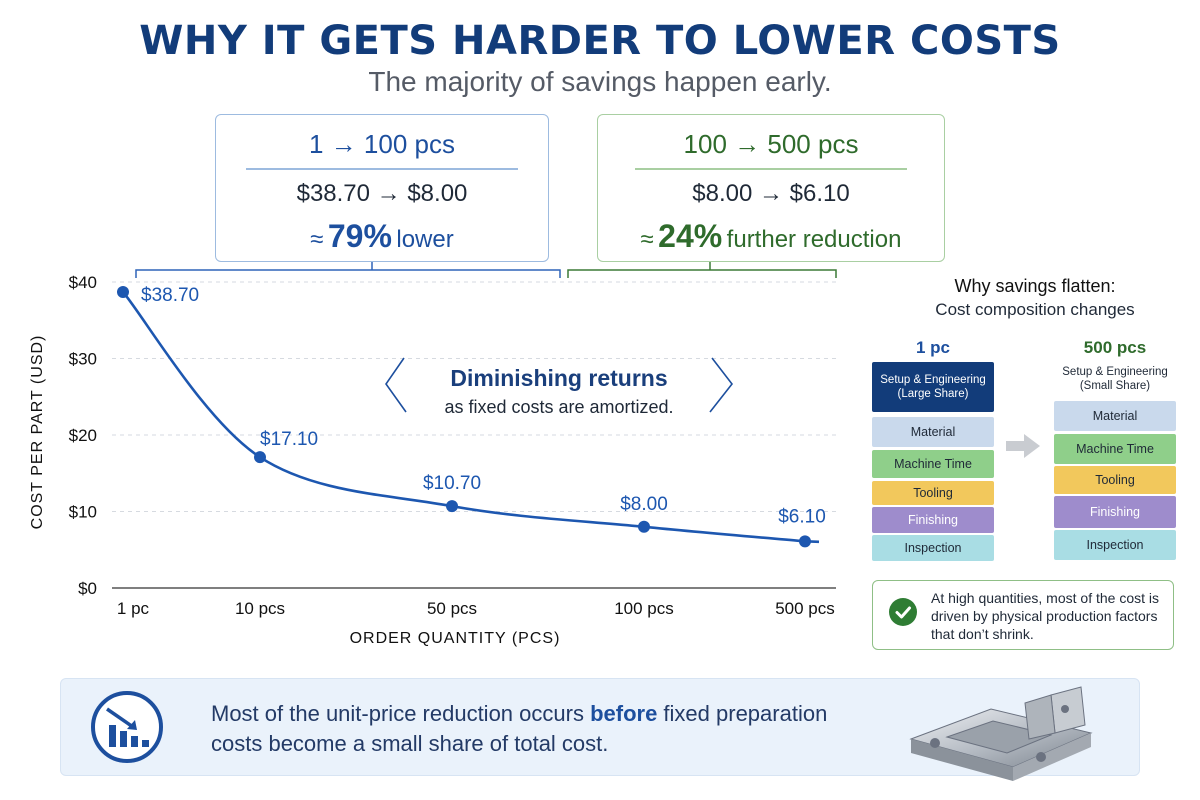 The height and width of the screenshot is (800, 1200). Describe the element at coordinates (83, 435) in the screenshot. I see `y-tick-label: $20` at that location.